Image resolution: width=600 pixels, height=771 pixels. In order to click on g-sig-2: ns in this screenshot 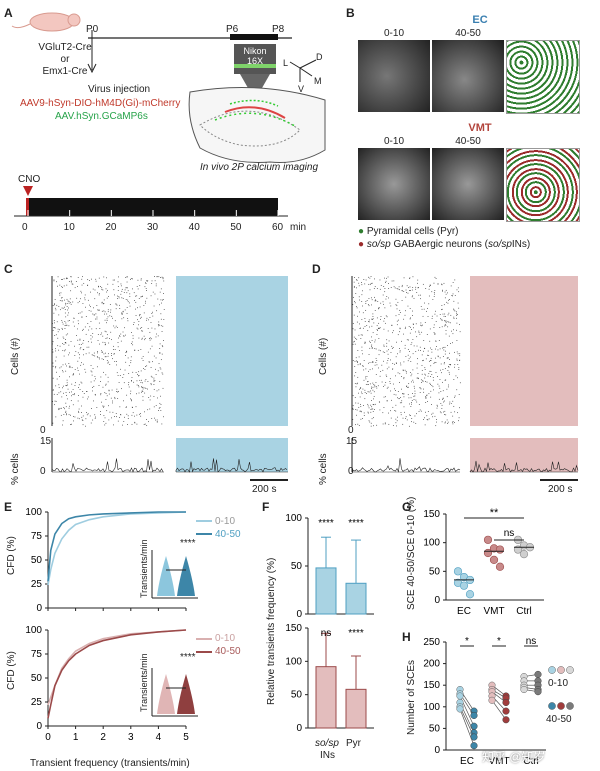, I will do `click(509, 533)`.